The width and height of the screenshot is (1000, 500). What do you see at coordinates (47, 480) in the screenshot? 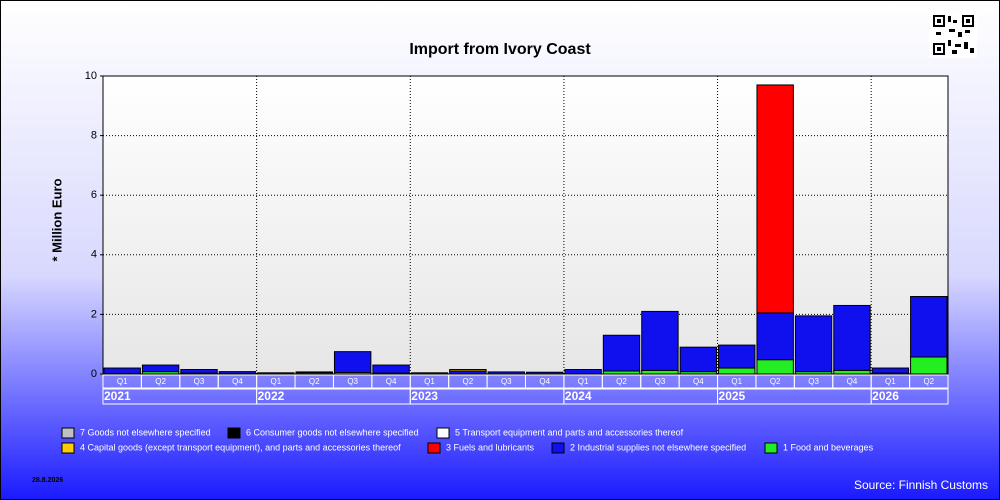
I see `date: 28.8.2026` at bounding box center [47, 480].